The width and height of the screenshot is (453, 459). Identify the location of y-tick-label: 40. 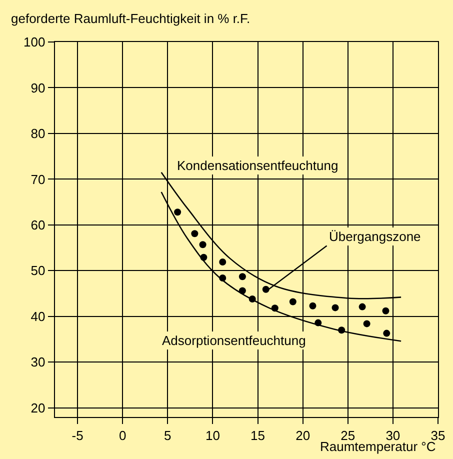
(38, 316).